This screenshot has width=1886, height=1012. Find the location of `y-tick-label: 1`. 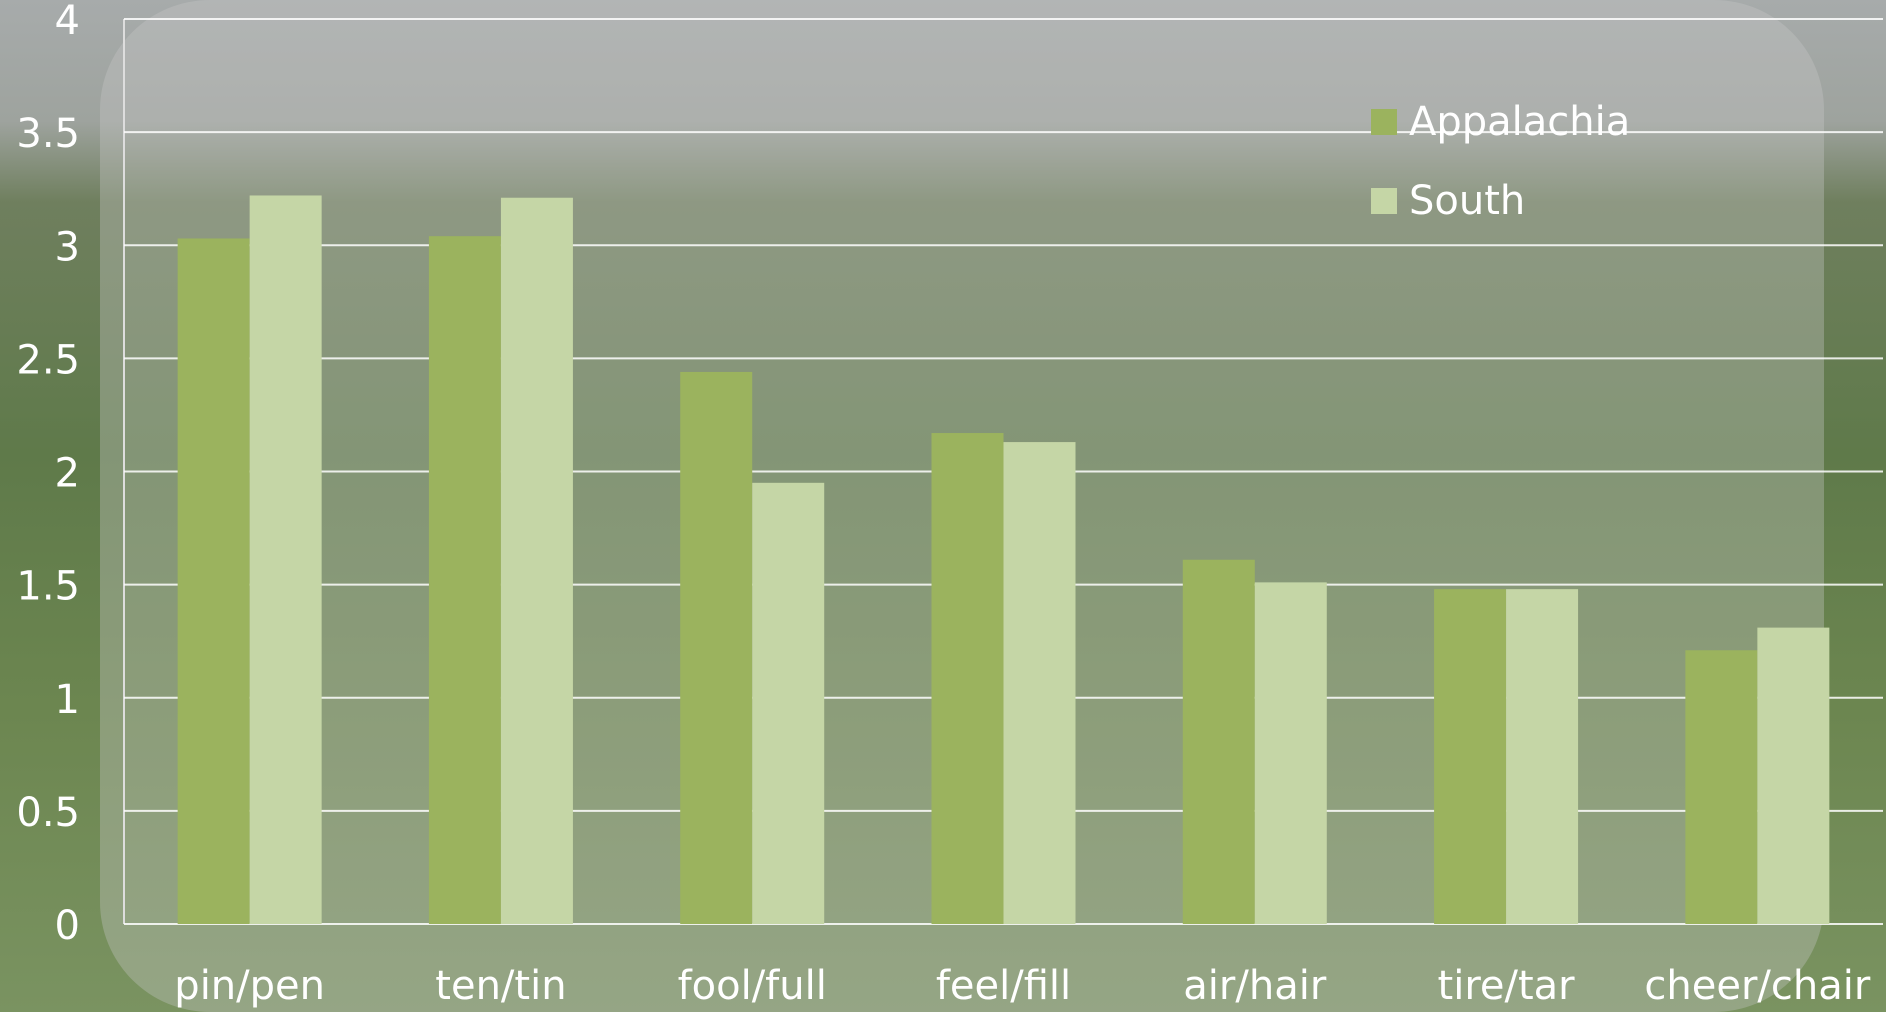

y-tick-label: 1 is located at coordinates (67, 700).